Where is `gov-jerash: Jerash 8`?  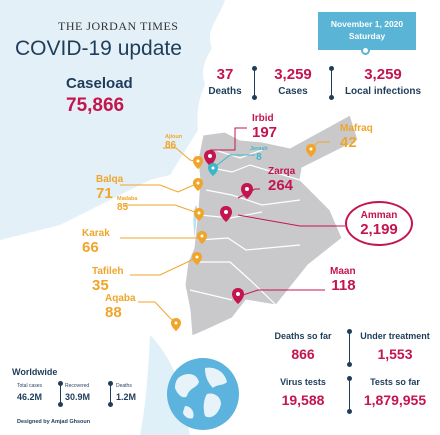 gov-jerash: Jerash 8 is located at coordinates (259, 154).